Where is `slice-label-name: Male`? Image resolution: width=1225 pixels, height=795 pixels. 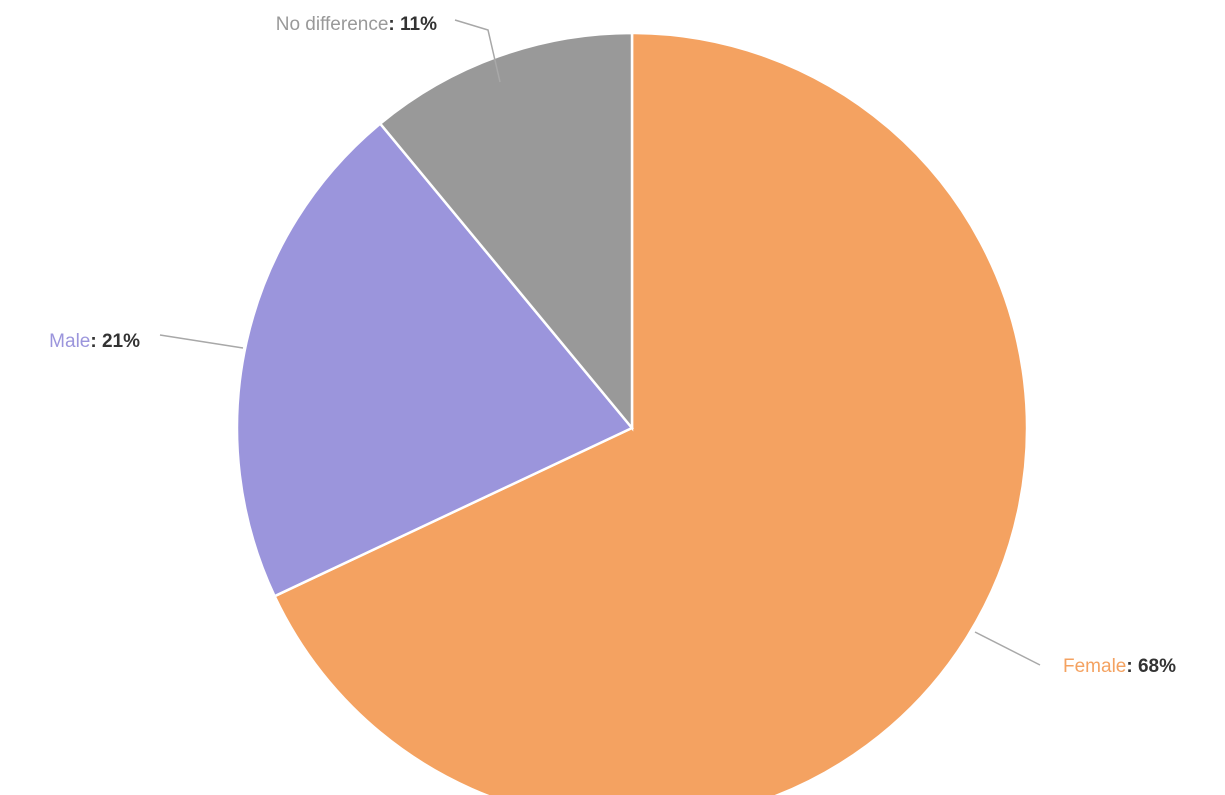
slice-label-name: Male is located at coordinates (69, 341).